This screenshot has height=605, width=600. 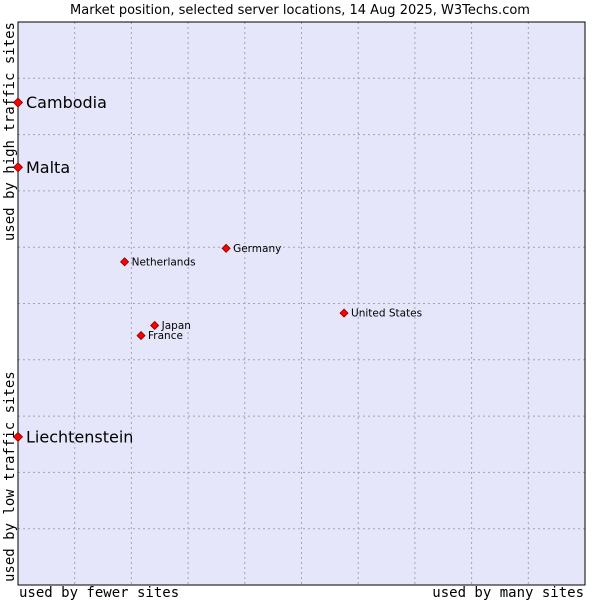 I want to click on point-label: Germany, so click(x=257, y=249).